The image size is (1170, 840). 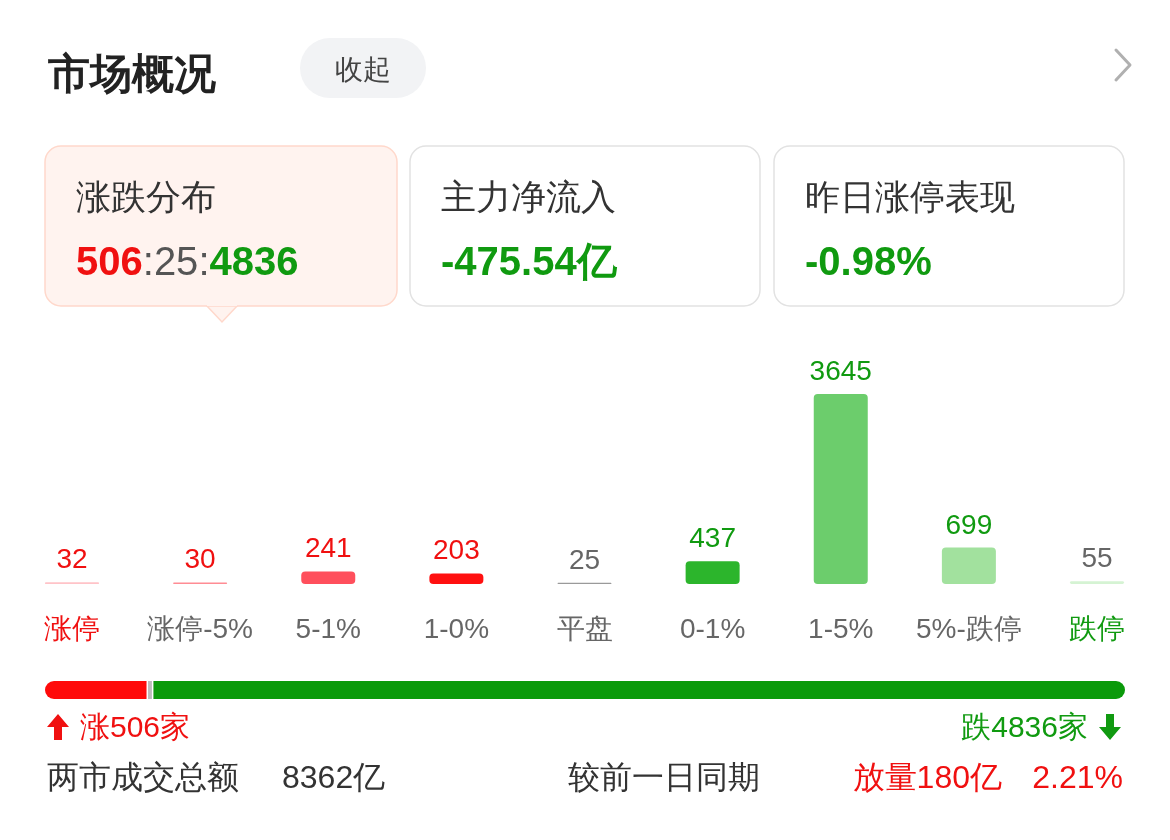 What do you see at coordinates (176, 261) in the screenshot?
I see `text: 25` at bounding box center [176, 261].